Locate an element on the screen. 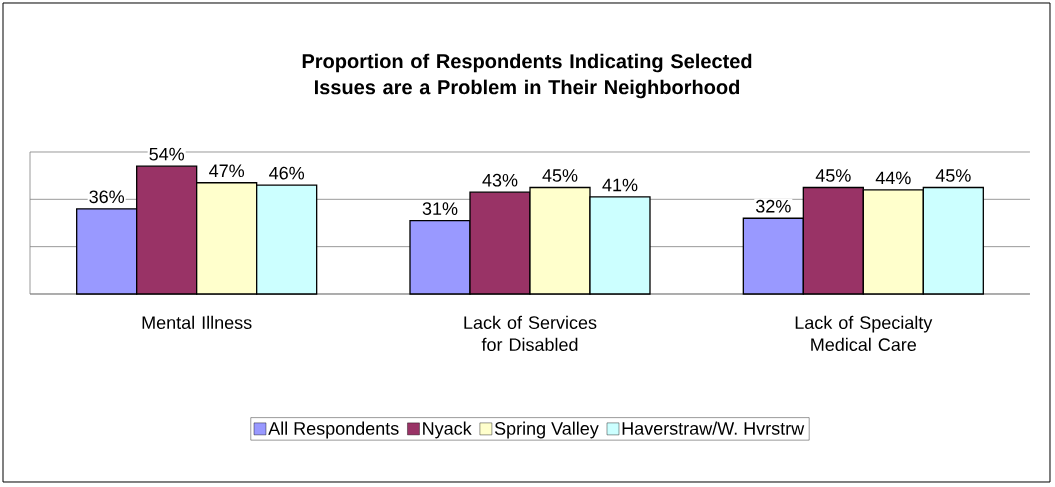 This screenshot has height=487, width=1055. legend-label: Haverstraw/W. Hvrstrw is located at coordinates (713, 428).